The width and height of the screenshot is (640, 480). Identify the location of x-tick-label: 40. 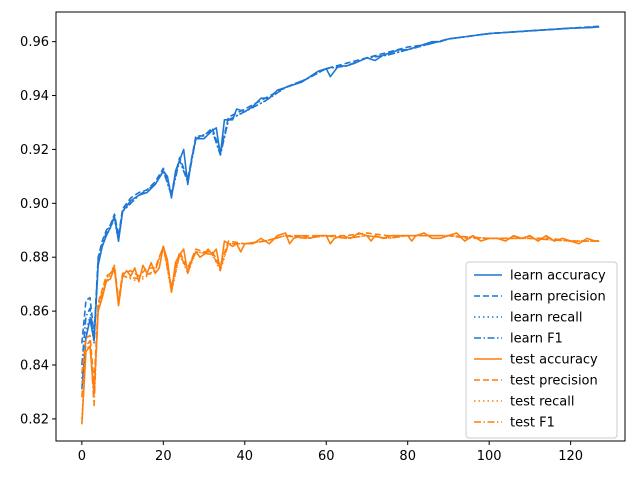
(245, 456).